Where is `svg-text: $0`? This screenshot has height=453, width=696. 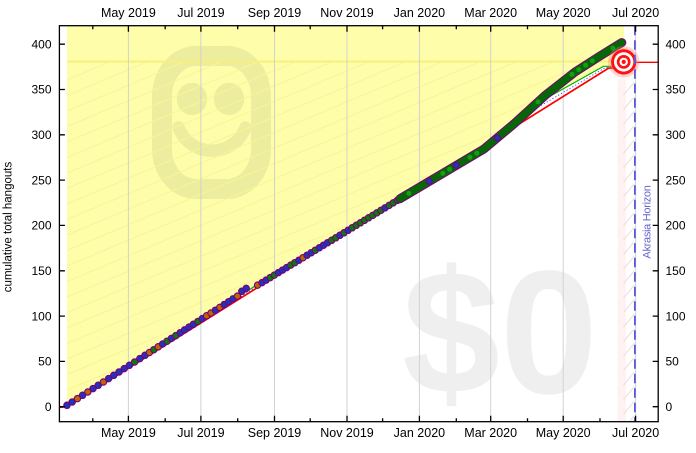
svg-text: $0 is located at coordinates (500, 333).